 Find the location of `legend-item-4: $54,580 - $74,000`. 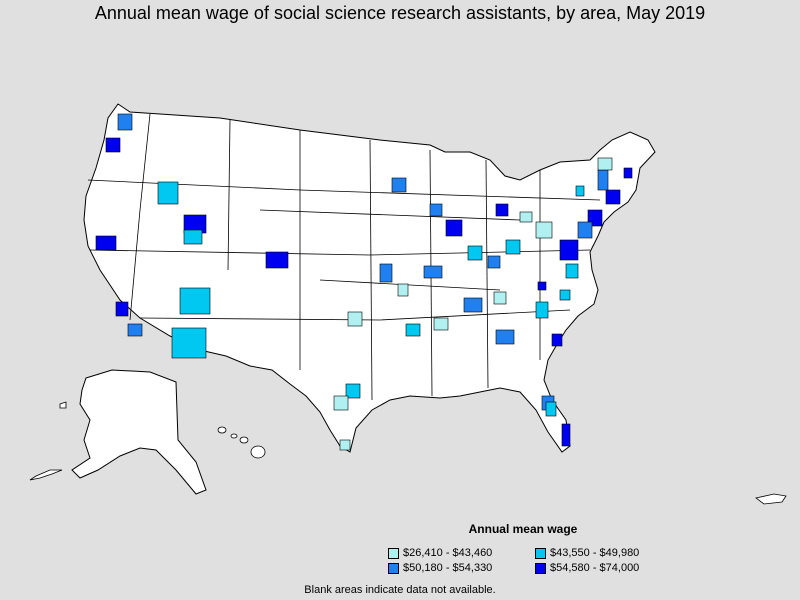

legend-item-4: $54,580 - $74,000 is located at coordinates (587, 568).